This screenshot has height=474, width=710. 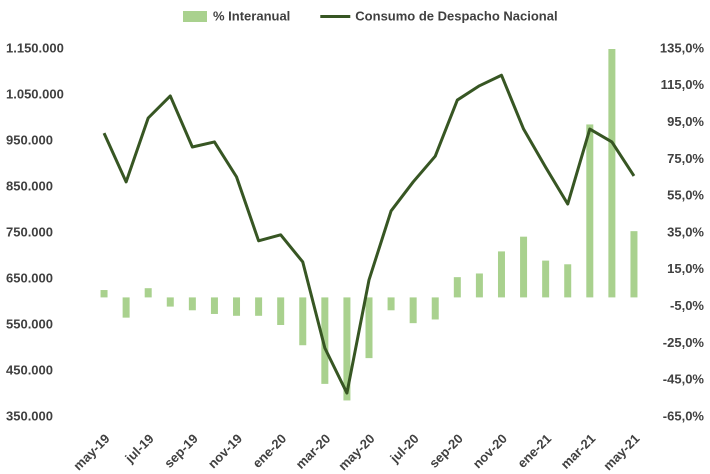 I want to click on x-tick-label: jul-20, so click(x=403, y=448).